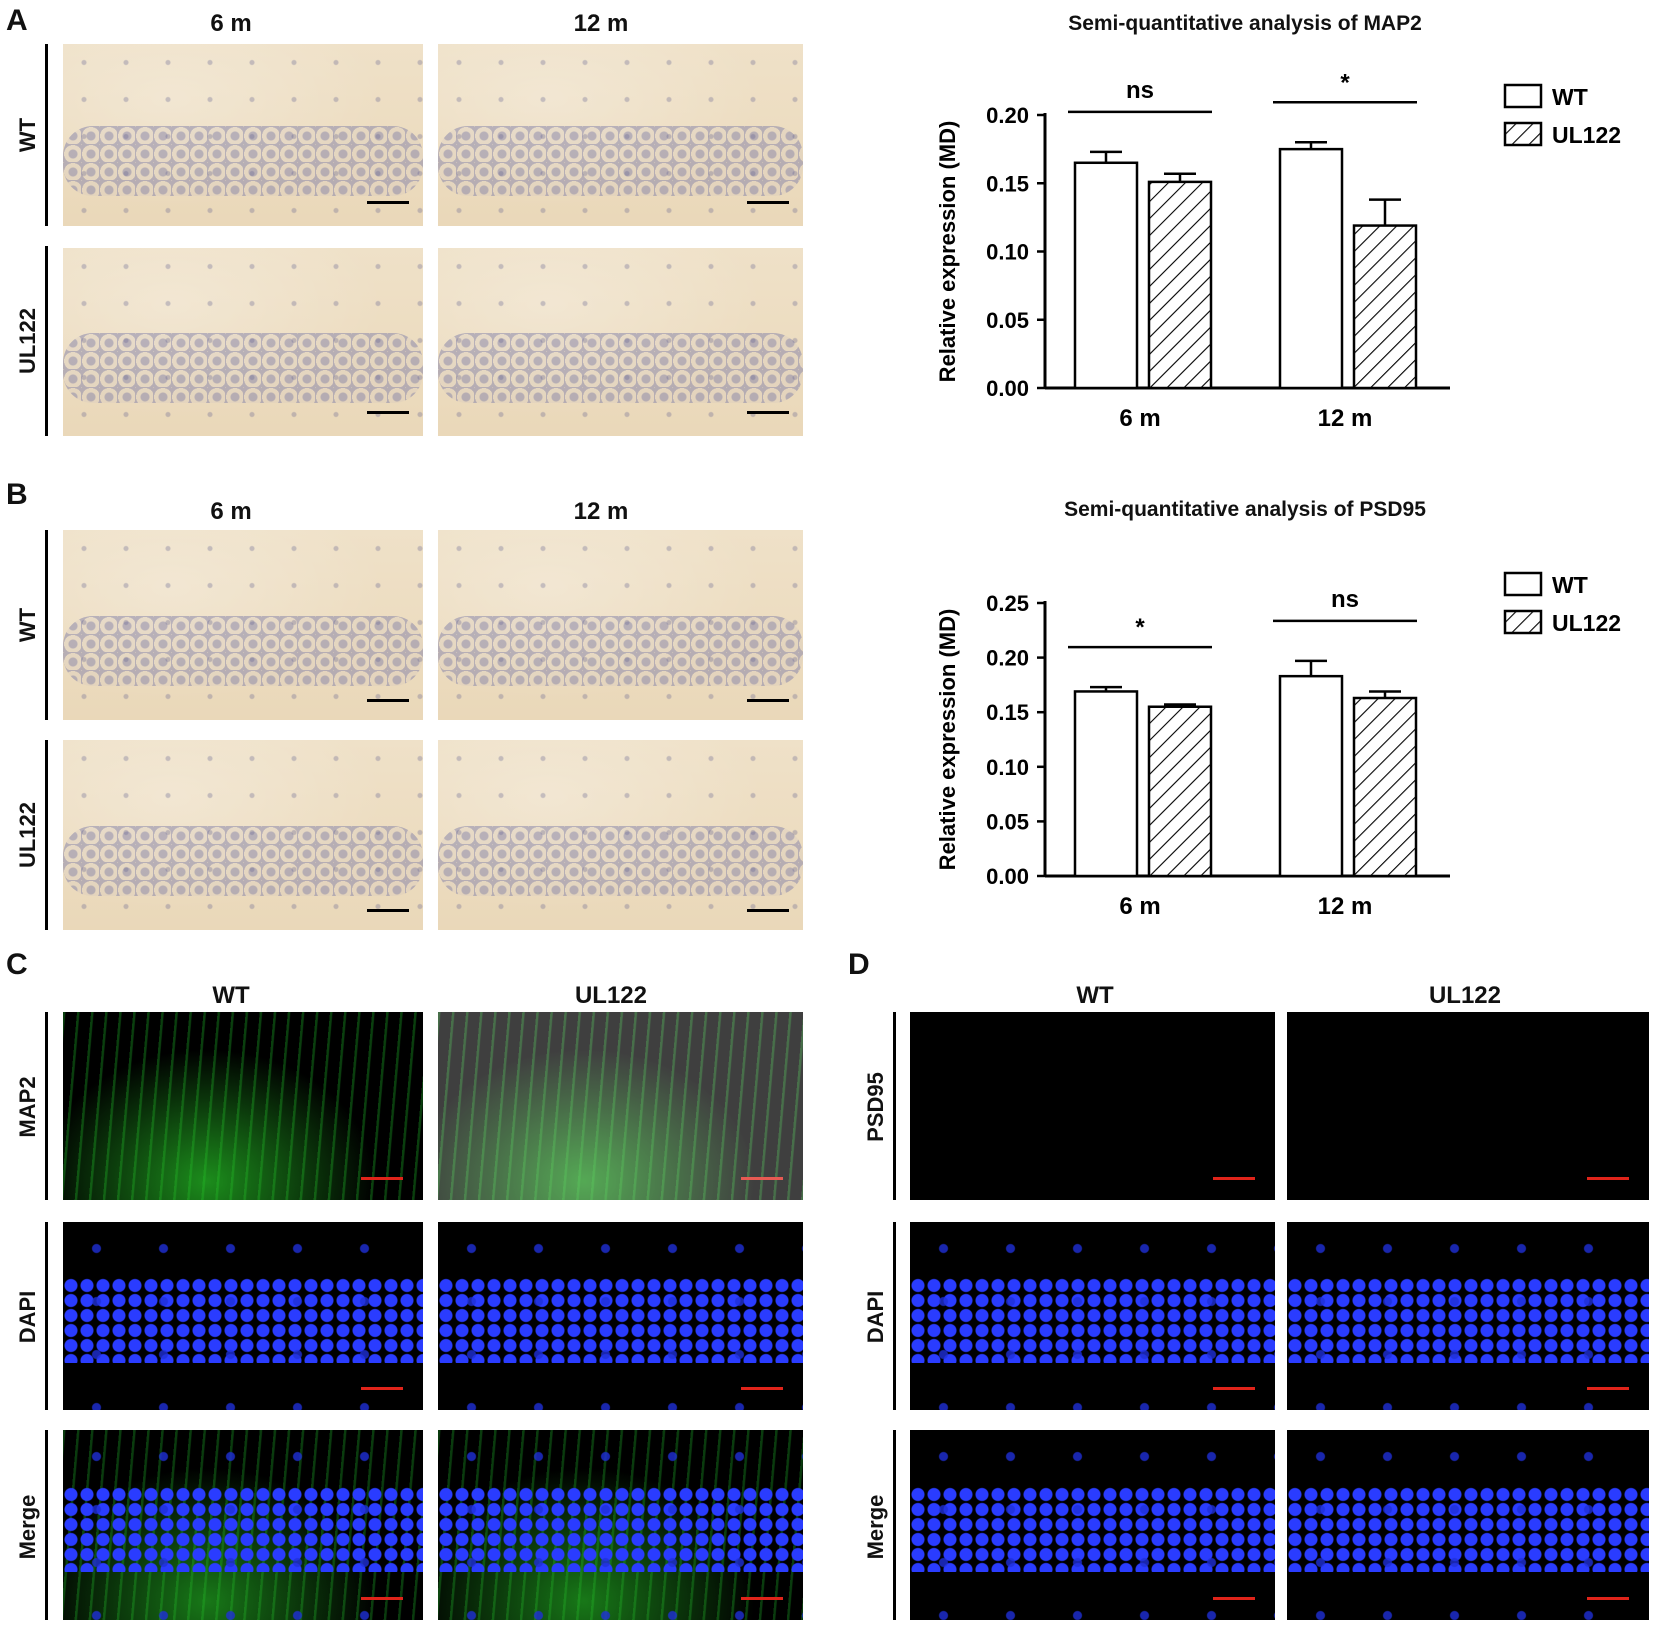  What do you see at coordinates (46, 1525) in the screenshot?
I see `panel-c-row-bar-merge` at bounding box center [46, 1525].